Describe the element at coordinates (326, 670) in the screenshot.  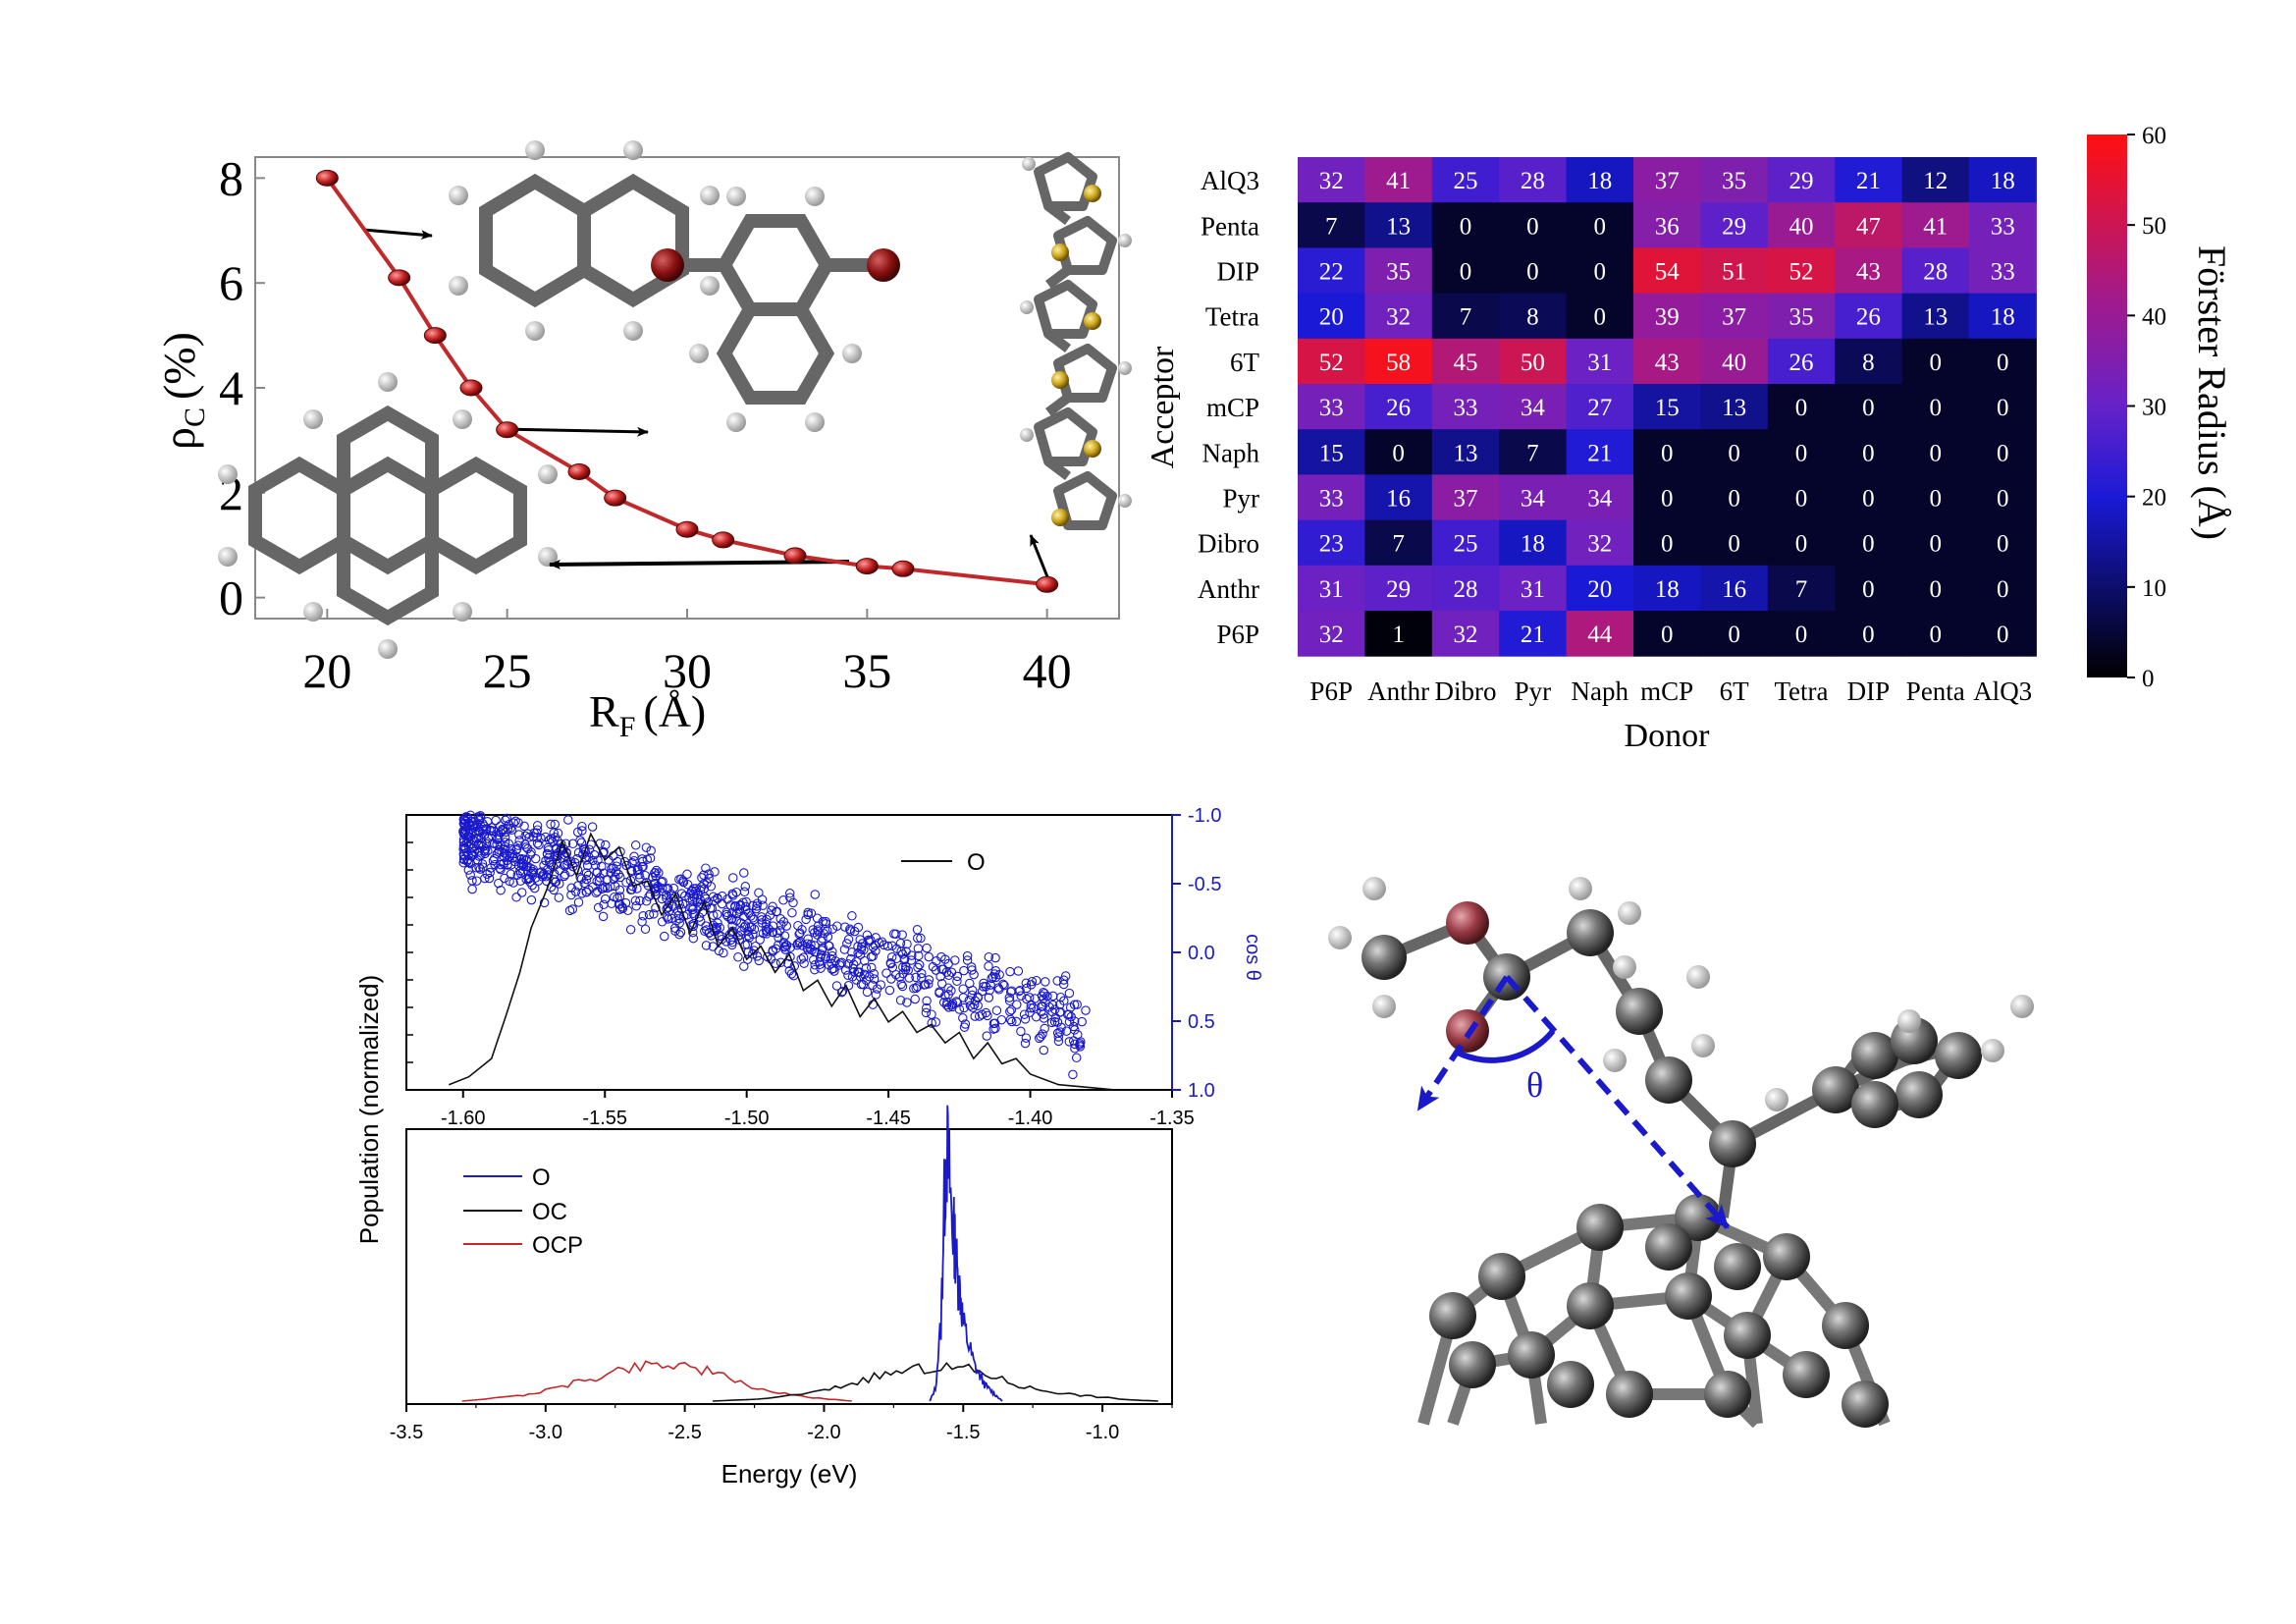
I see `x-tick-label: 20` at that location.